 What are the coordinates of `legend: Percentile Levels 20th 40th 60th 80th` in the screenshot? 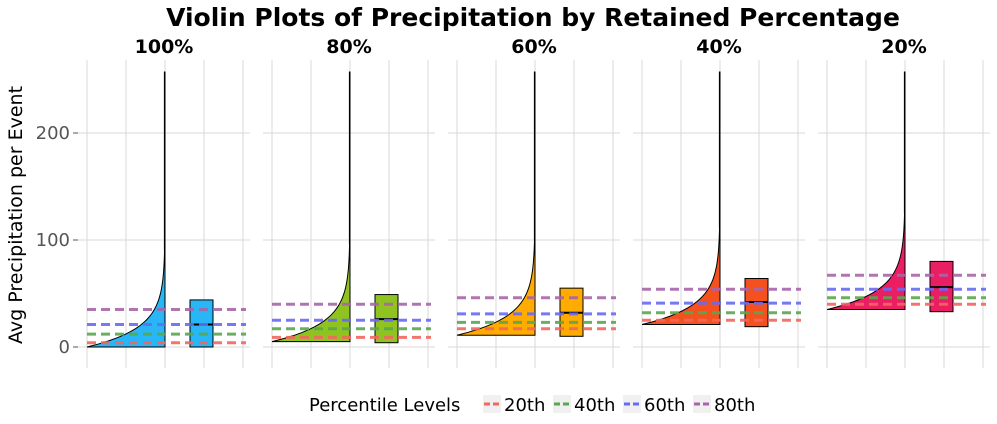 It's located at (532, 405).